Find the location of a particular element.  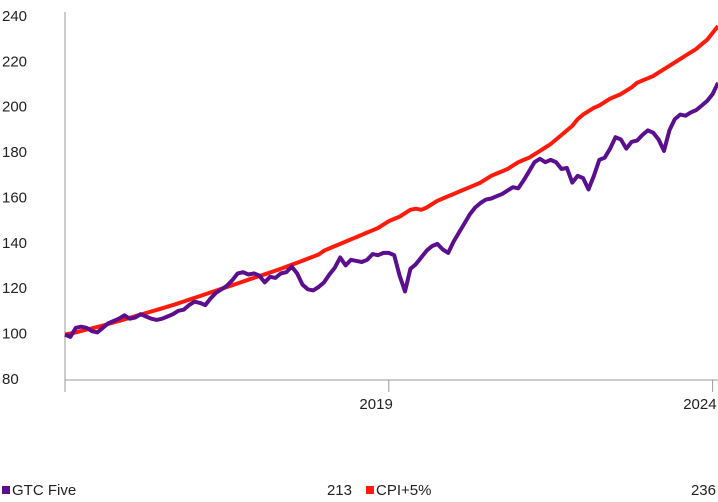

y-tick-label: 80 is located at coordinates (10, 379).